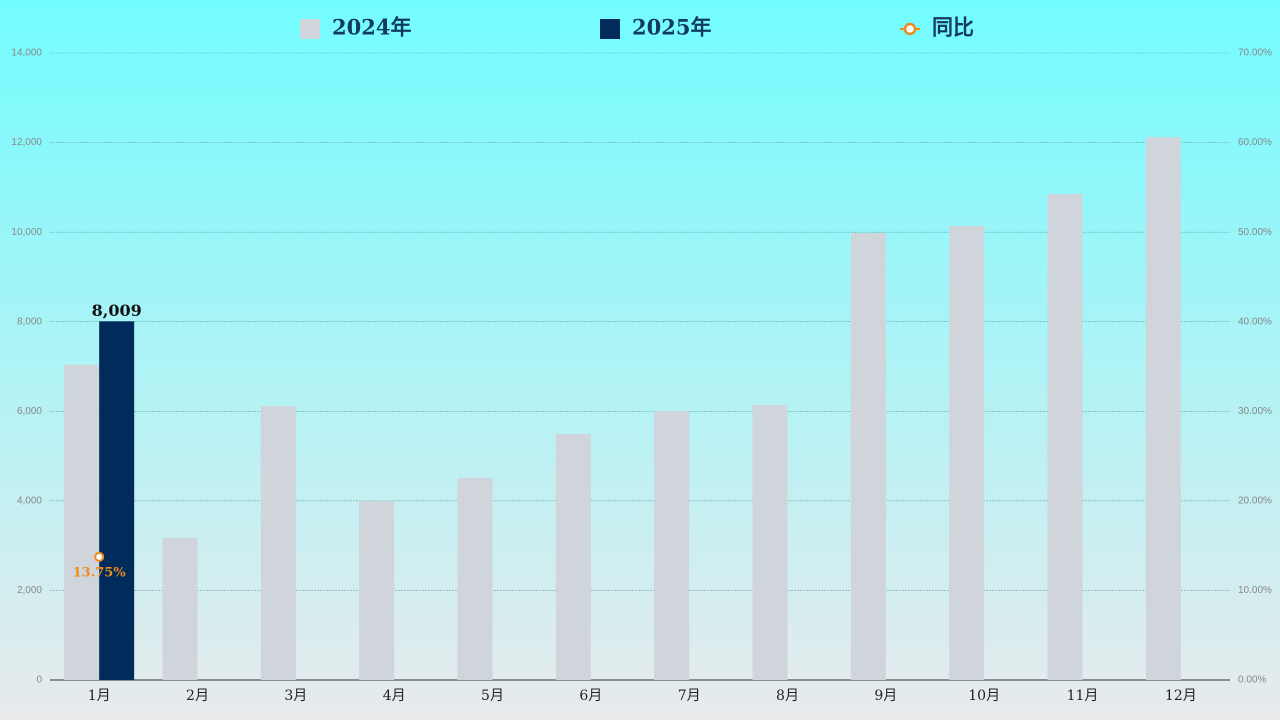 This screenshot has height=720, width=1280. I want to click on y-tick-label: 2,000, so click(29, 590).